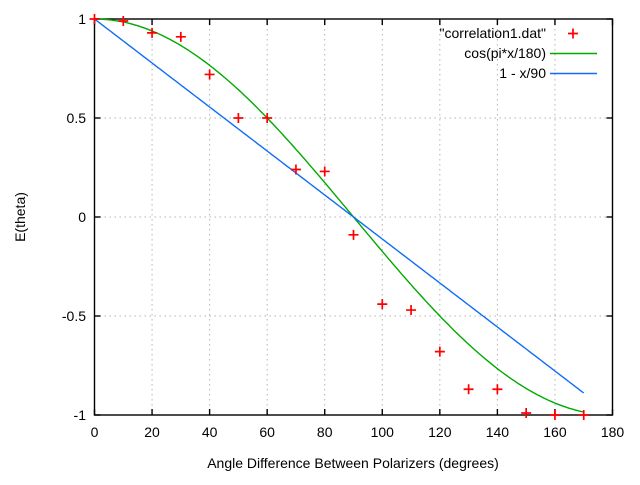 This screenshot has width=640, height=485. What do you see at coordinates (505, 53) in the screenshot?
I see `legend-label: cos(pi*x/180)` at bounding box center [505, 53].